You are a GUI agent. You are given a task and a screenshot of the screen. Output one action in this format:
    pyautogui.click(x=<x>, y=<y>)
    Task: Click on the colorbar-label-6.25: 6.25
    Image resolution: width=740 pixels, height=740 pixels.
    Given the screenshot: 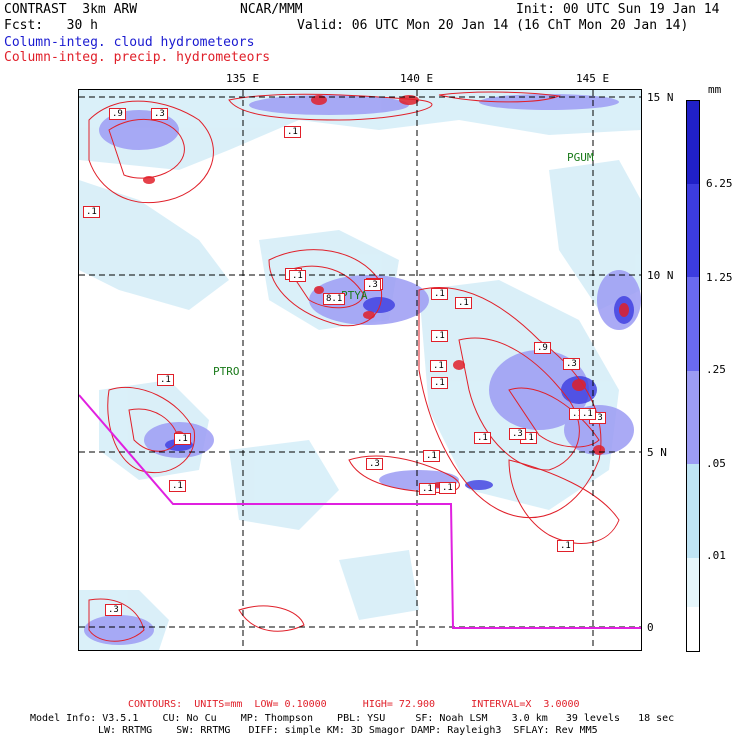 What is the action you would take?
    pyautogui.click(x=719, y=183)
    